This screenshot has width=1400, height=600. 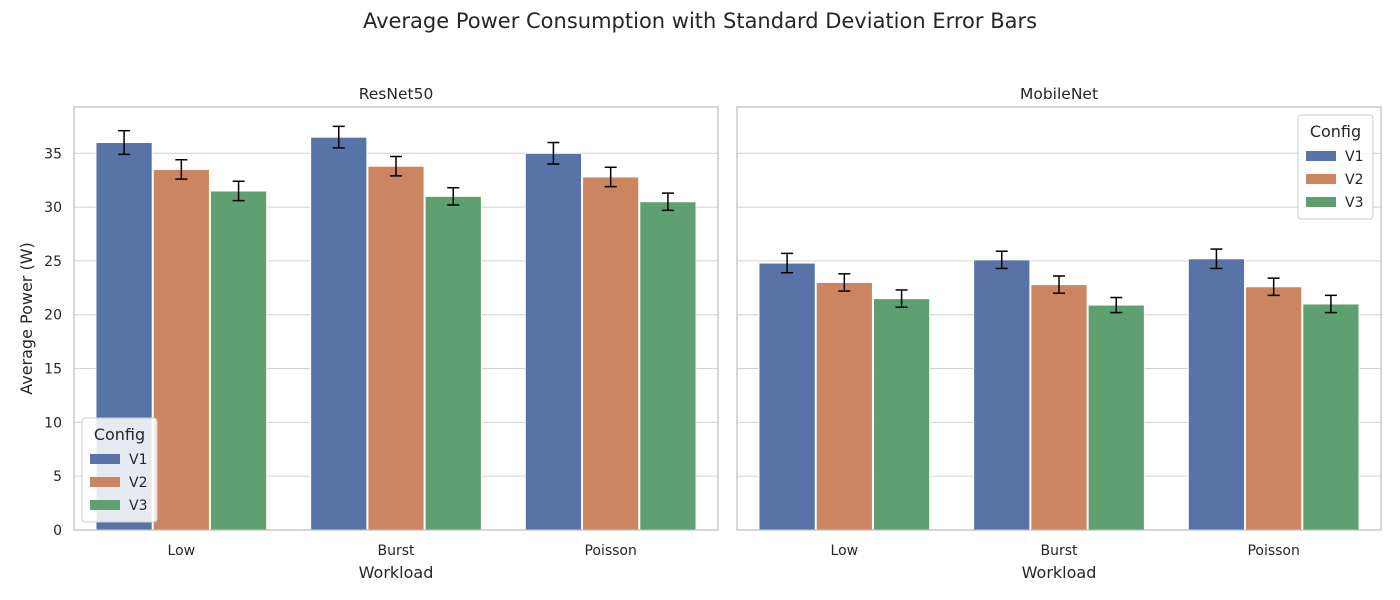 What do you see at coordinates (53, 208) in the screenshot?
I see `y-tick-label: 30` at bounding box center [53, 208].